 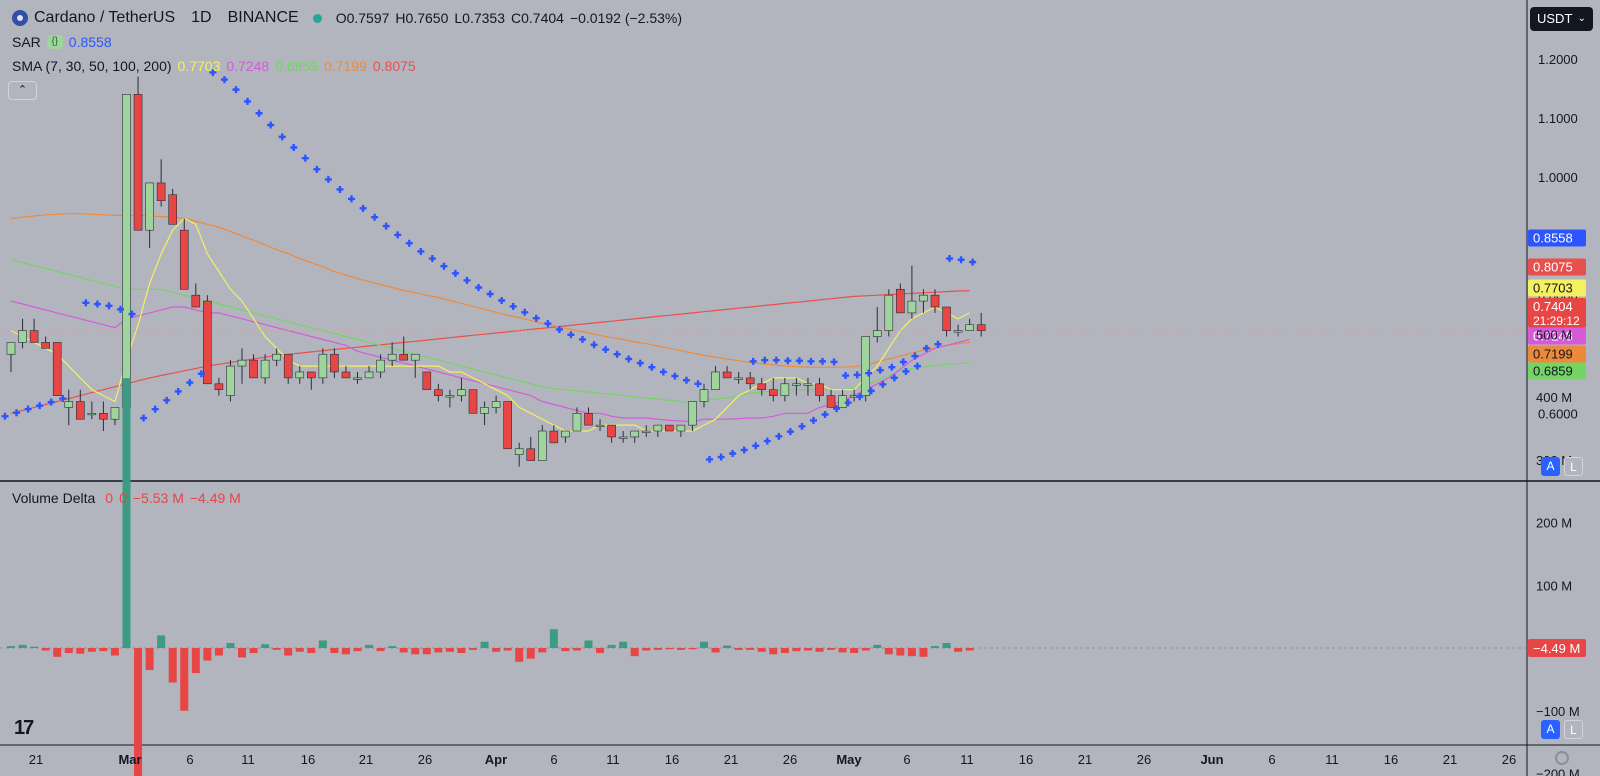 What do you see at coordinates (201, 17) in the screenshot?
I see `interval-label: 1D` at bounding box center [201, 17].